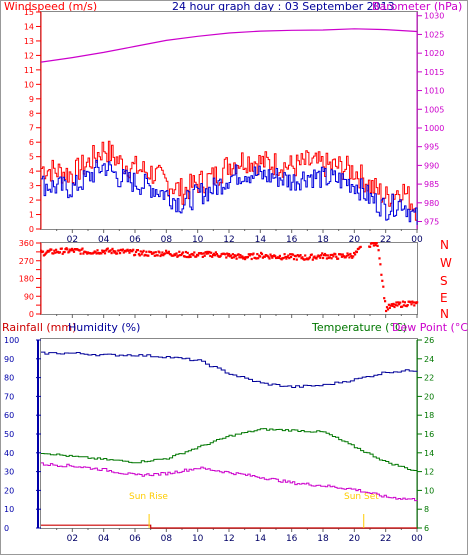 This screenshot has width=468, height=559. Describe the element at coordinates (417, 240) in the screenshot. I see `x-tick-label: 00` at that location.